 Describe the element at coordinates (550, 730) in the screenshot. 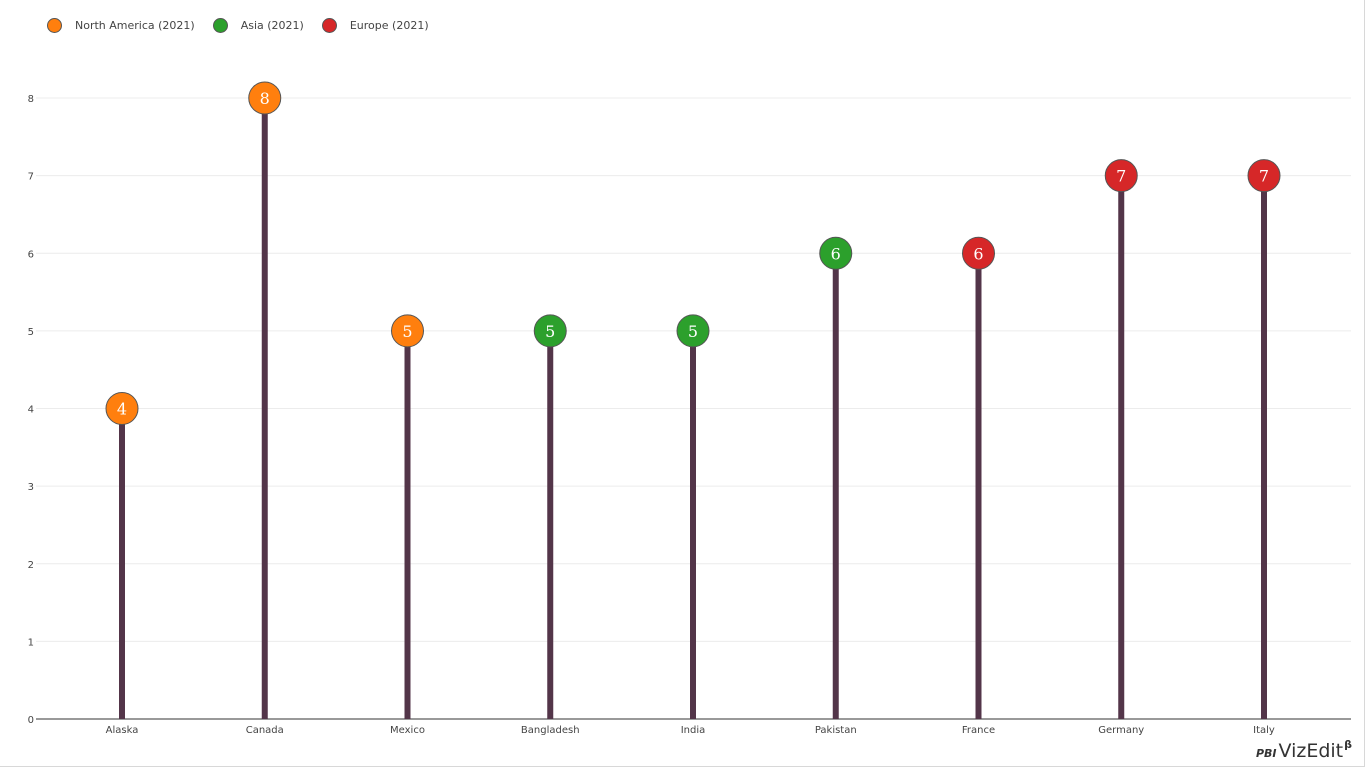

I see `x-tick-label: Bangladesh` at that location.